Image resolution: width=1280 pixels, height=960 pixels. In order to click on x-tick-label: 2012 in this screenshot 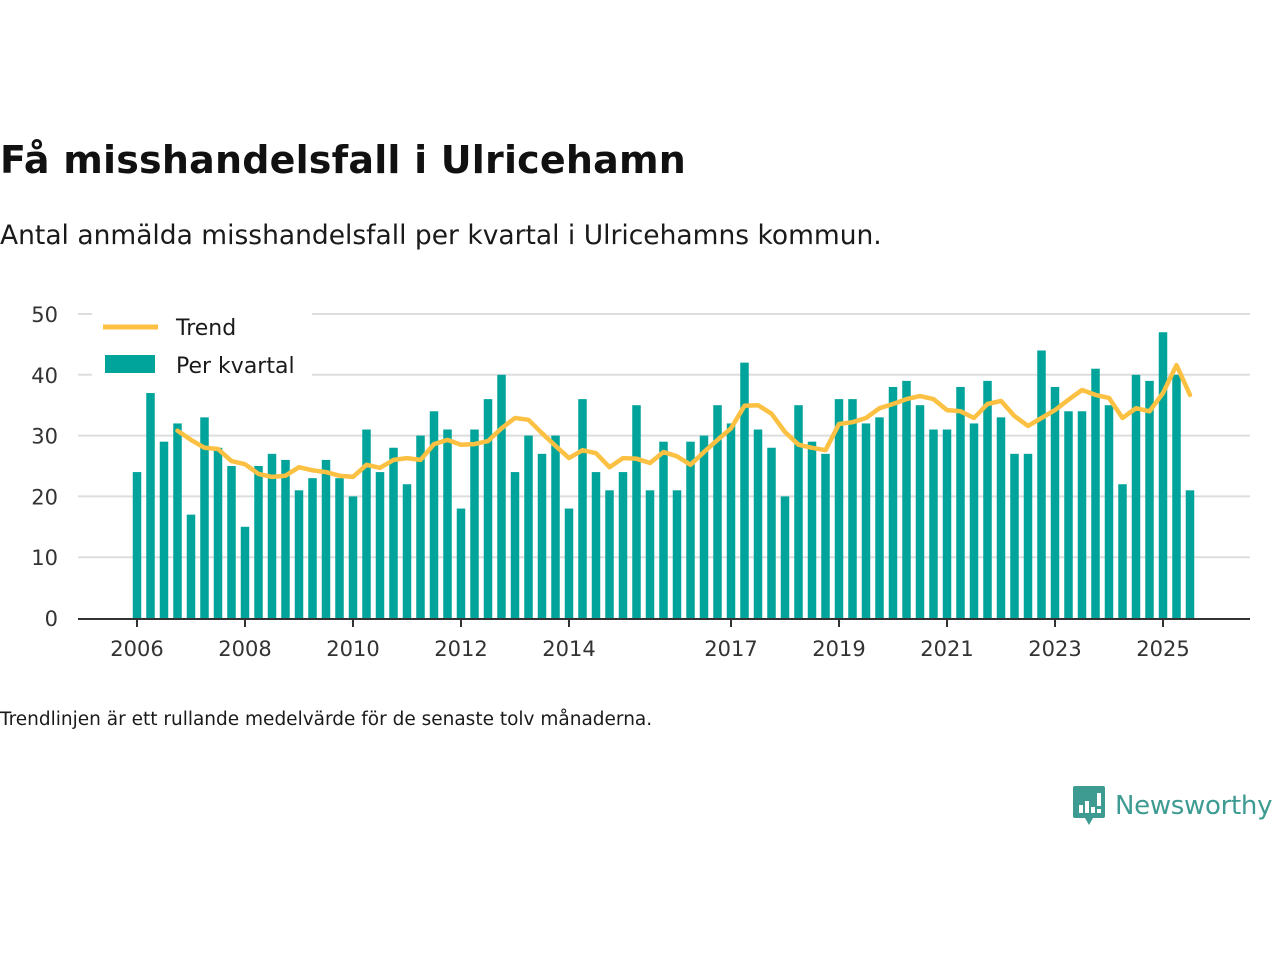, I will do `click(460, 649)`.